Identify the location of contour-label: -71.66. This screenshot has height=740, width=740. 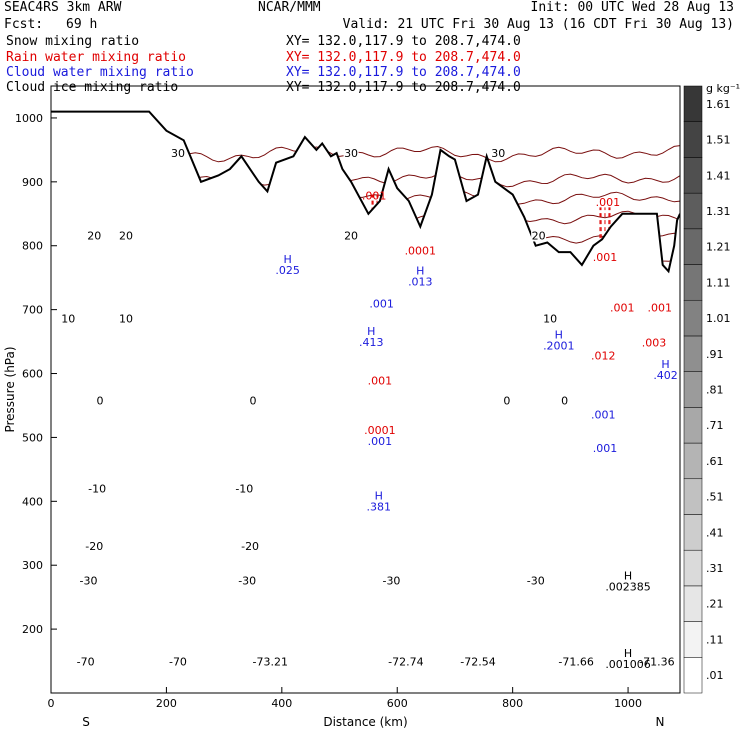
(575, 662).